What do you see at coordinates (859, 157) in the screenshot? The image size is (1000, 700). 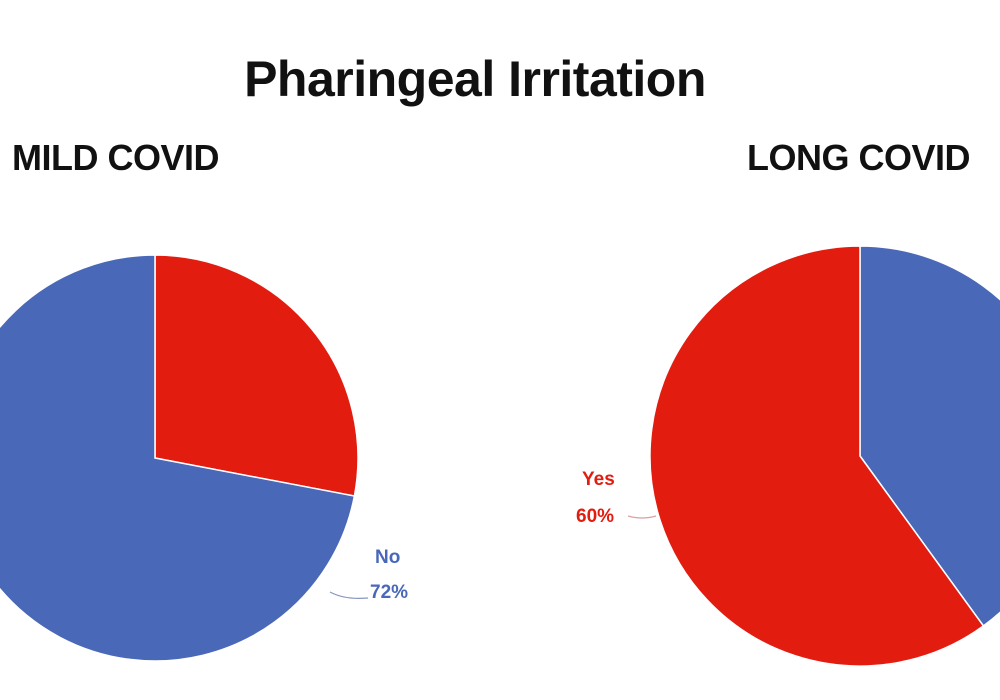 I see `long-covid-title: LONG COVID` at bounding box center [859, 157].